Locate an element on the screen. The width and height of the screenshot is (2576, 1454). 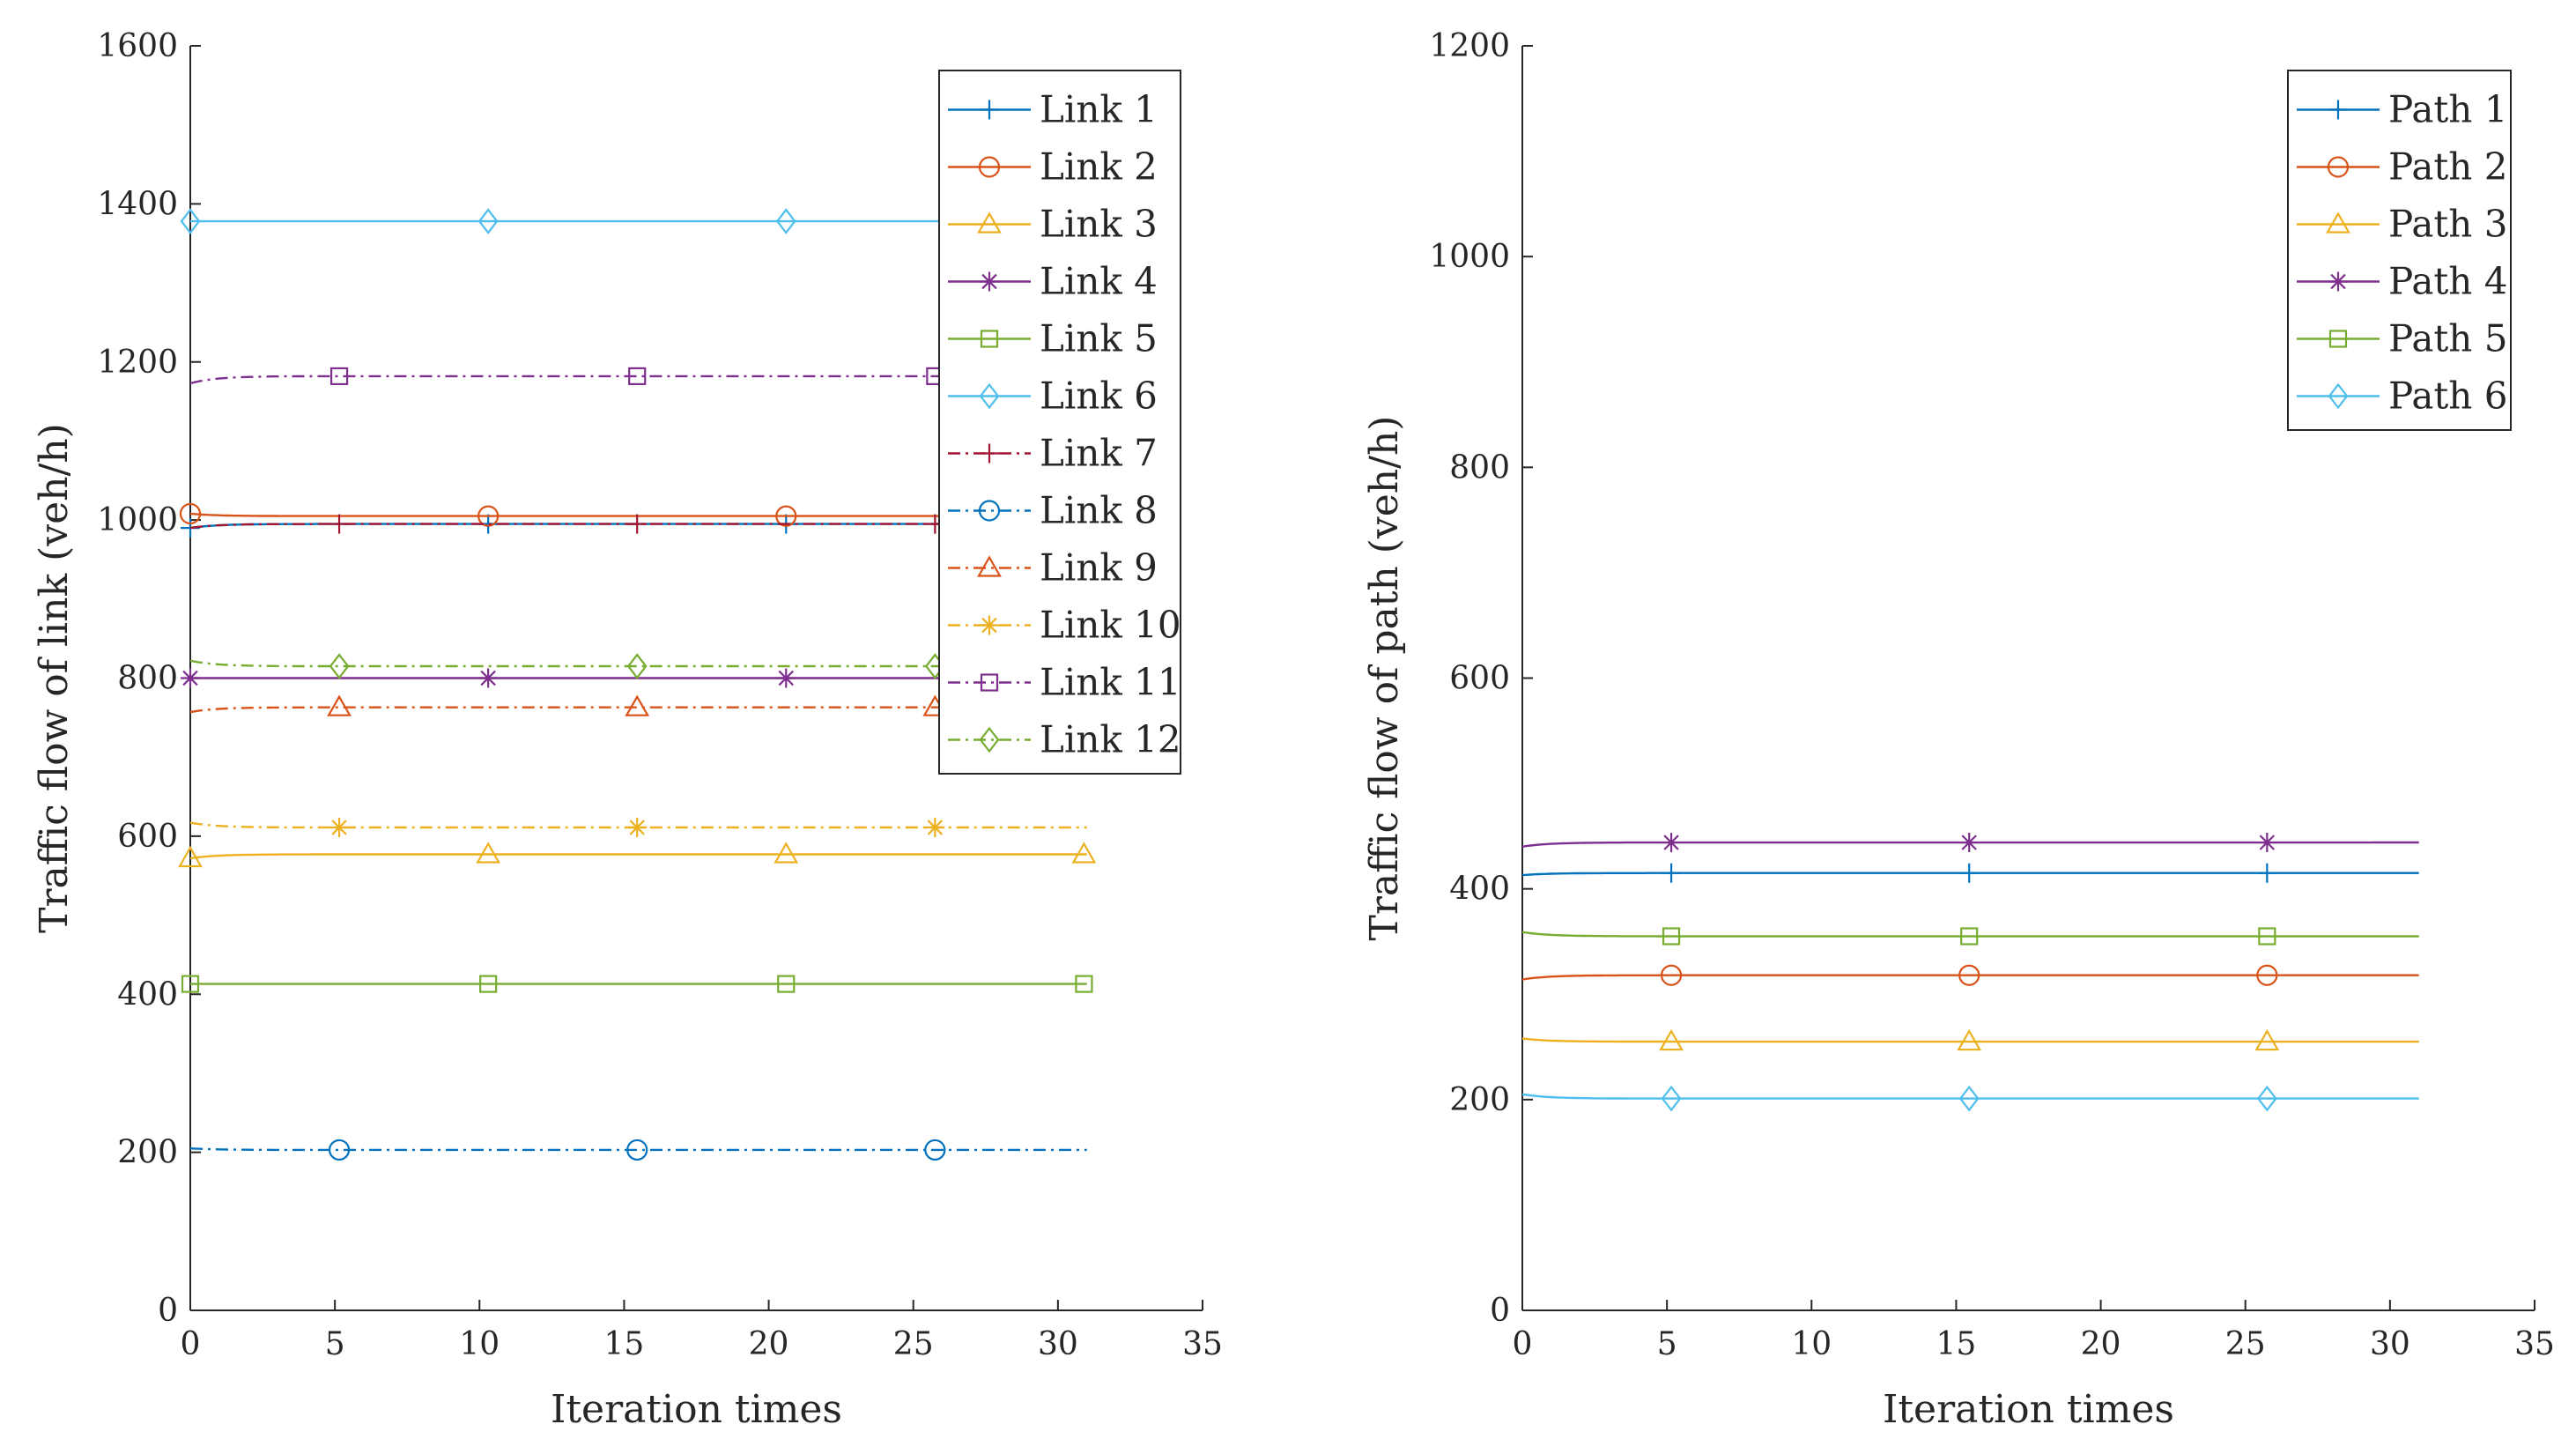
x-tick-label: 0 is located at coordinates (191, 1344).